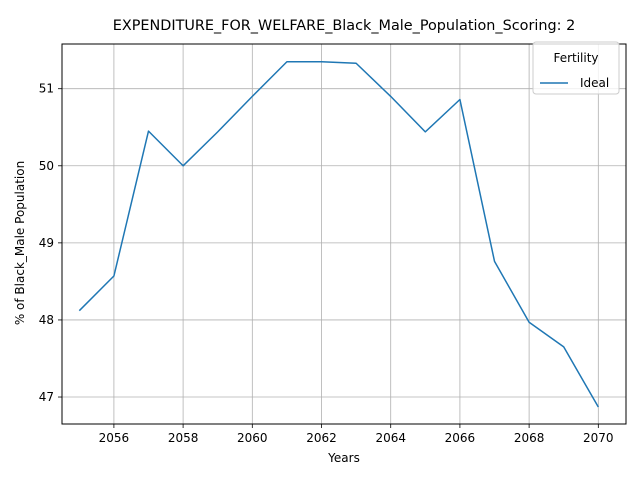 The width and height of the screenshot is (640, 480). What do you see at coordinates (20, 243) in the screenshot?
I see `y-axis-label: % of Black_Male Population` at bounding box center [20, 243].